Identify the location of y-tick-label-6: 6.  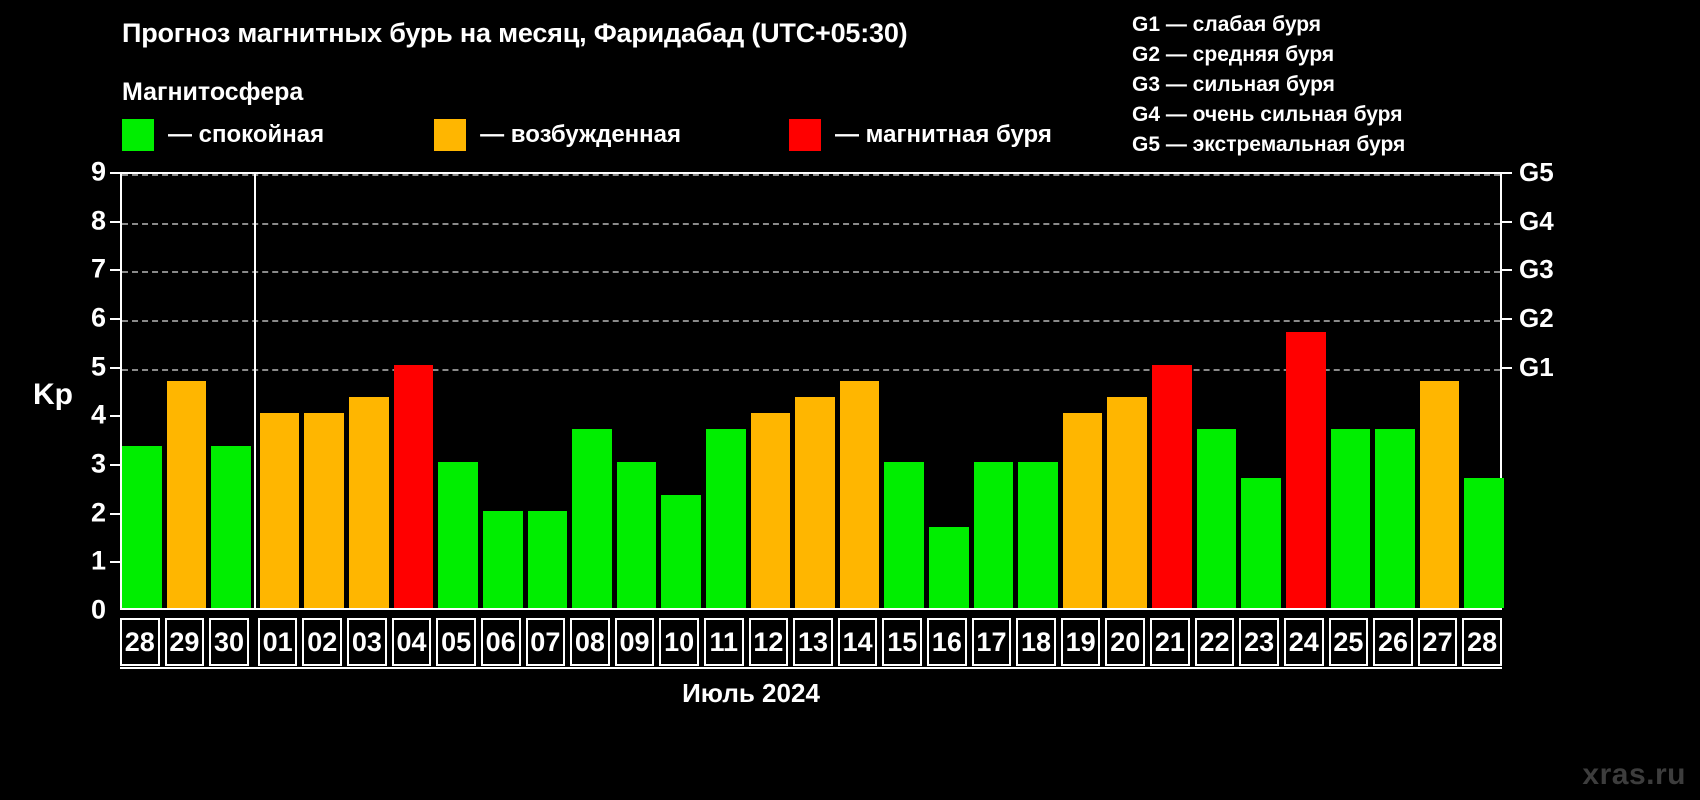
(98, 317).